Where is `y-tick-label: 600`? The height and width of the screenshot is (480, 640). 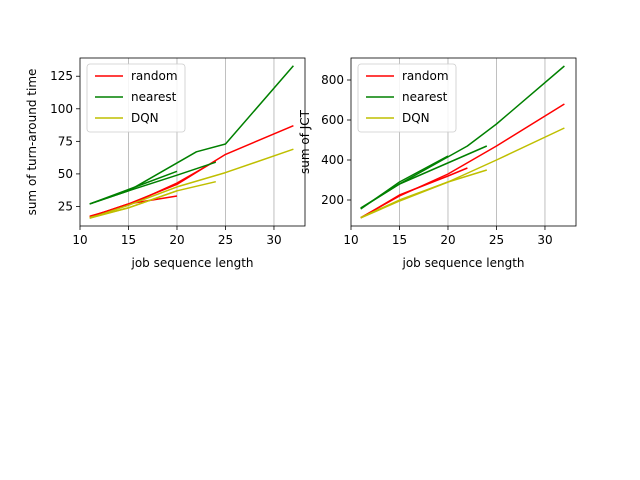
y-tick-label: 600 is located at coordinates (332, 120).